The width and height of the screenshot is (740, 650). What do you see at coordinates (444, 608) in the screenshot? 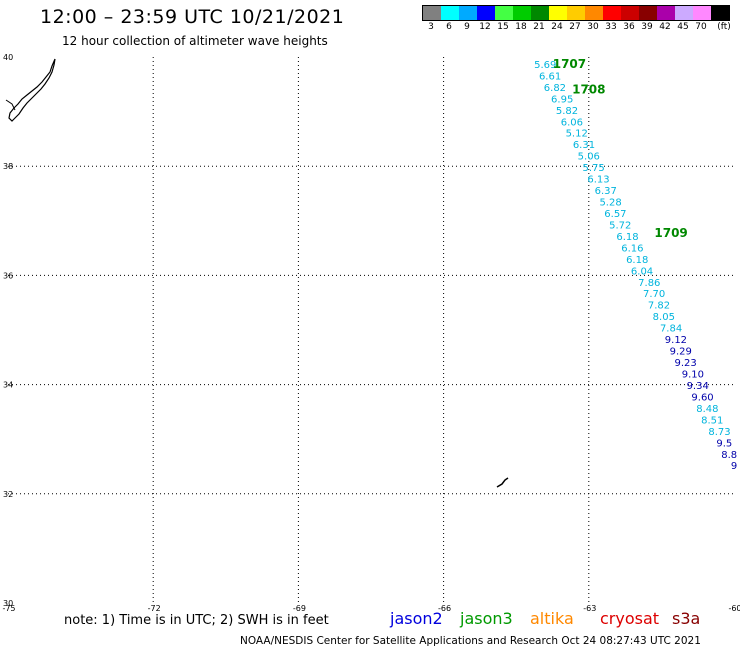
I see `lon-tick-label: -66` at bounding box center [444, 608].